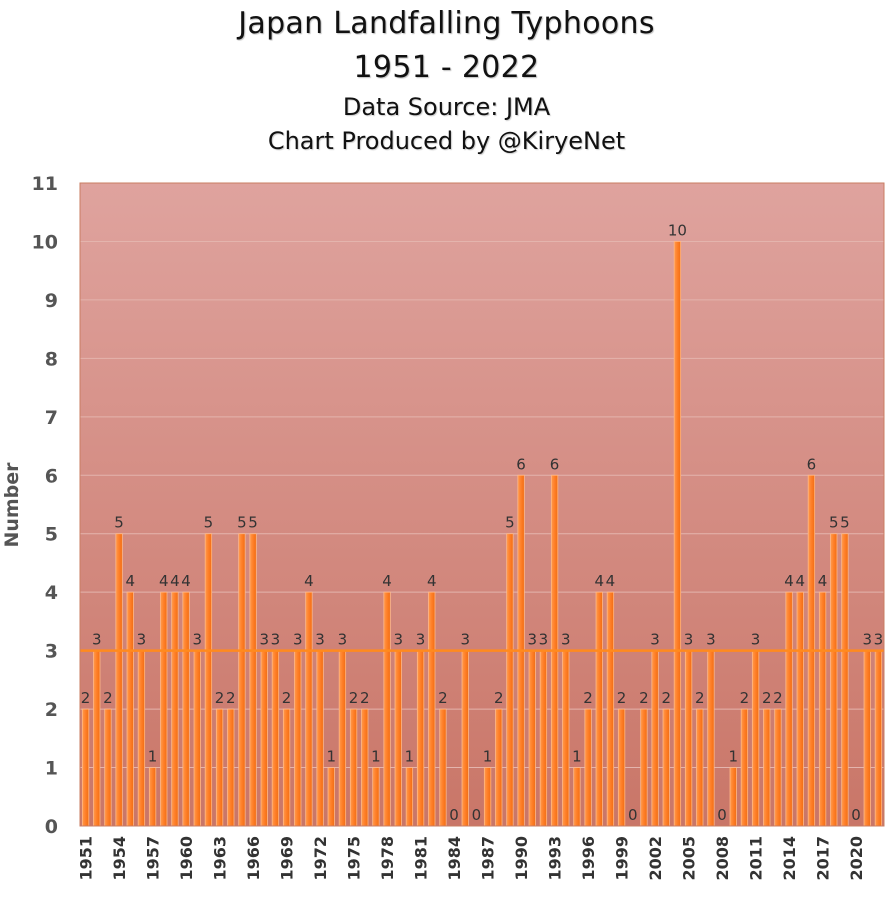 This screenshot has height=899, width=893. What do you see at coordinates (655, 640) in the screenshot?
I see `data-label-2002: 3` at bounding box center [655, 640].